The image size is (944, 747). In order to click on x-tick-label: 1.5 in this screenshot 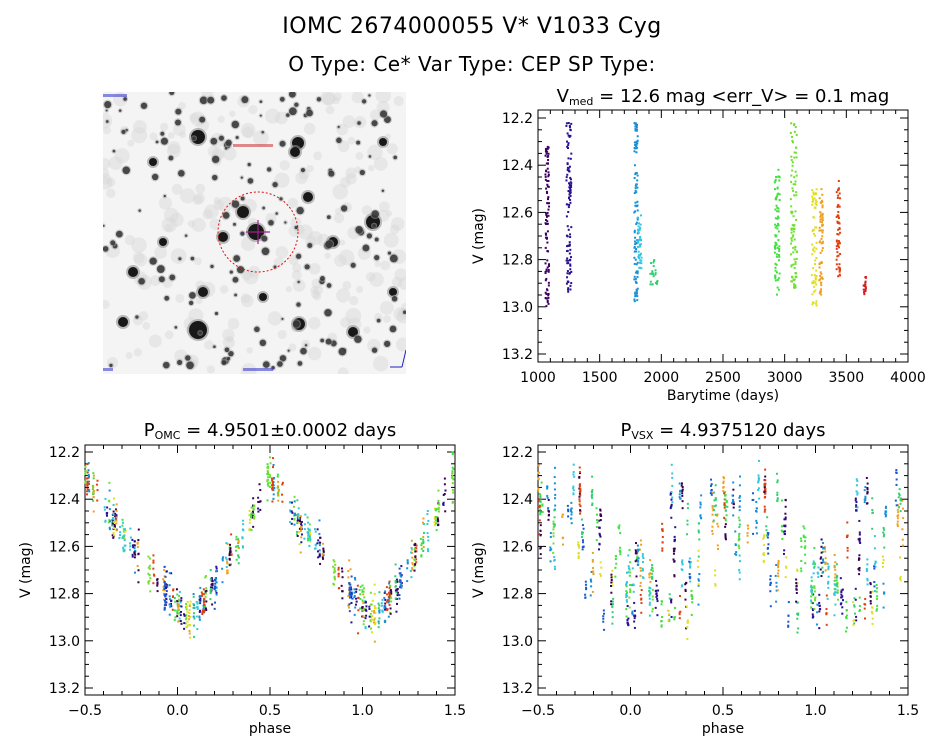, I will do `click(908, 711)`.